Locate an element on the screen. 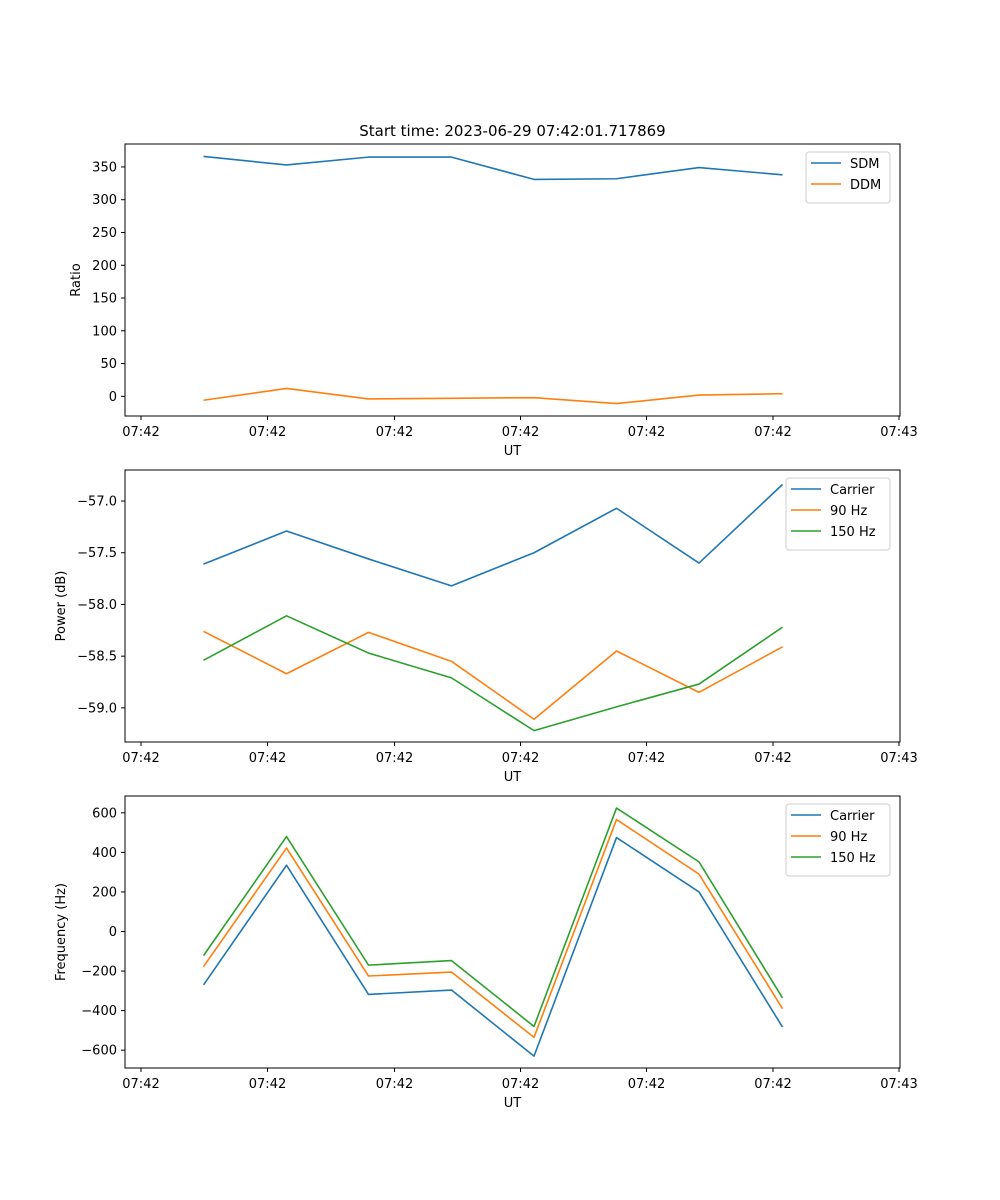 The width and height of the screenshot is (1000, 1200). figure-title: Start time: 2023-06-29 07:42:01.717869 is located at coordinates (512, 131).